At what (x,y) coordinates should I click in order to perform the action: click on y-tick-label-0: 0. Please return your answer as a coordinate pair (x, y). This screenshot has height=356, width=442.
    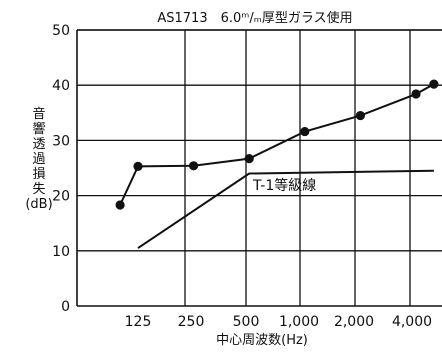
    Looking at the image, I should click on (65, 307).